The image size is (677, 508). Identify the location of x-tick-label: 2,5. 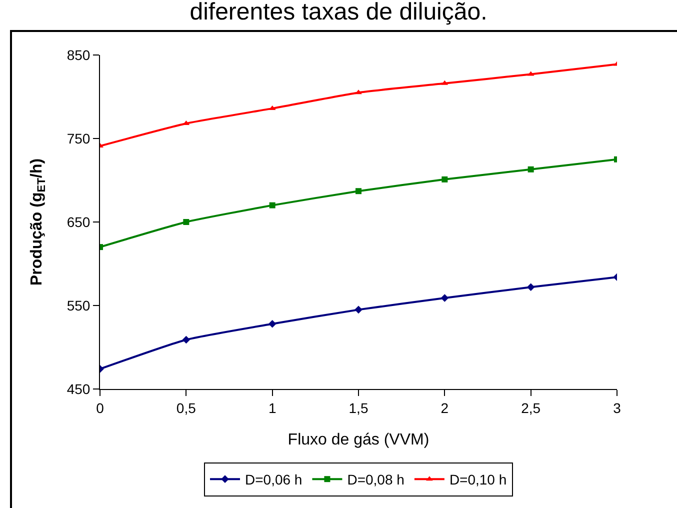
(531, 408).